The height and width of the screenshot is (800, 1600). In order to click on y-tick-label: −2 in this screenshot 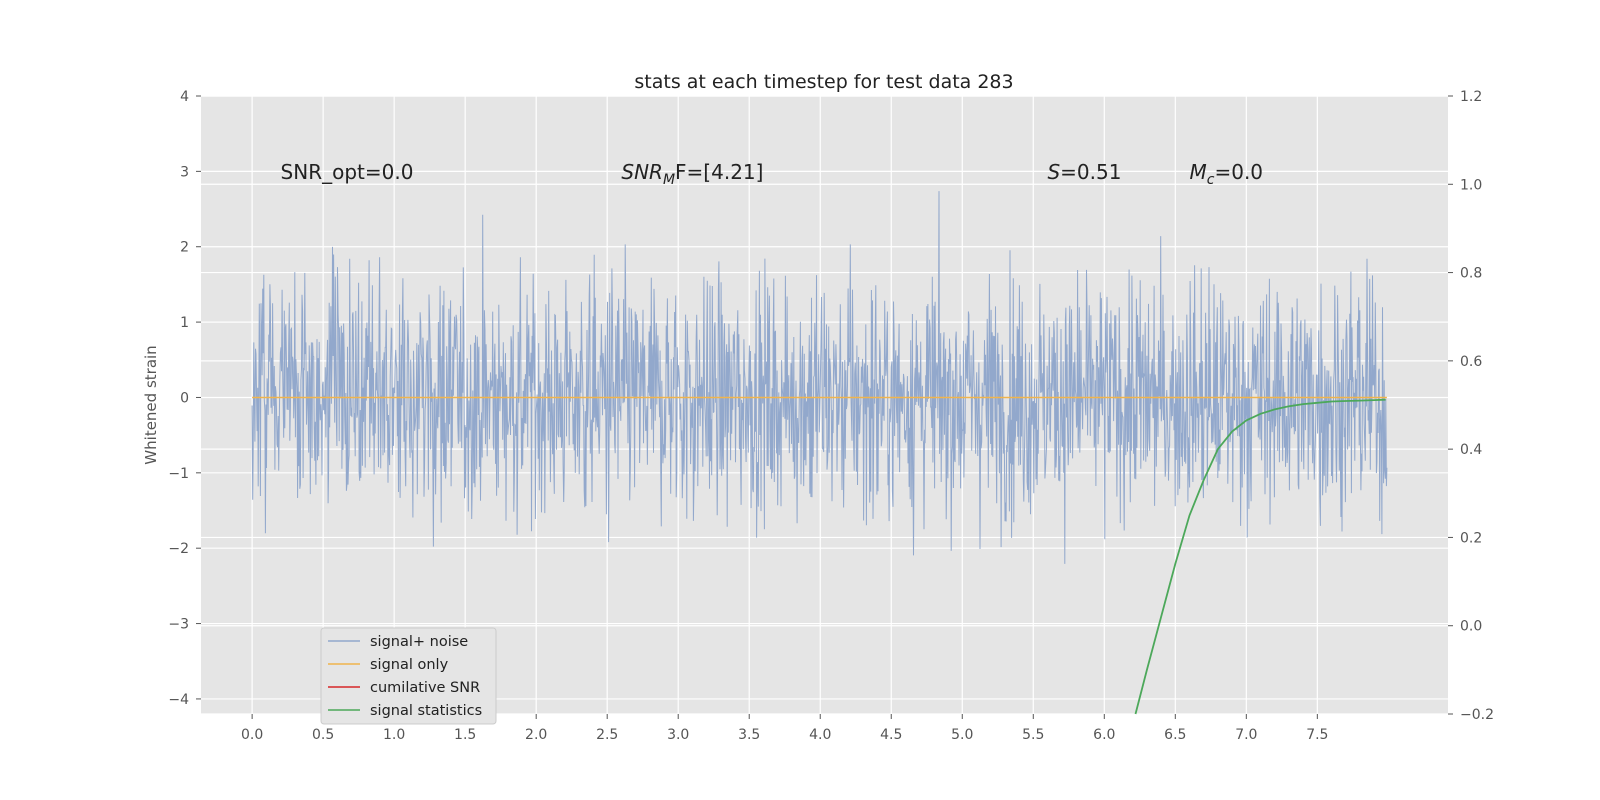, I will do `click(178, 549)`.